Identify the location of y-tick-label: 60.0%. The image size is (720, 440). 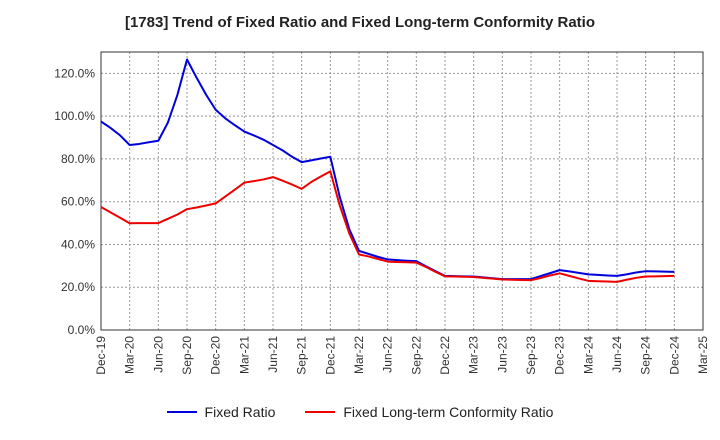
(78, 202).